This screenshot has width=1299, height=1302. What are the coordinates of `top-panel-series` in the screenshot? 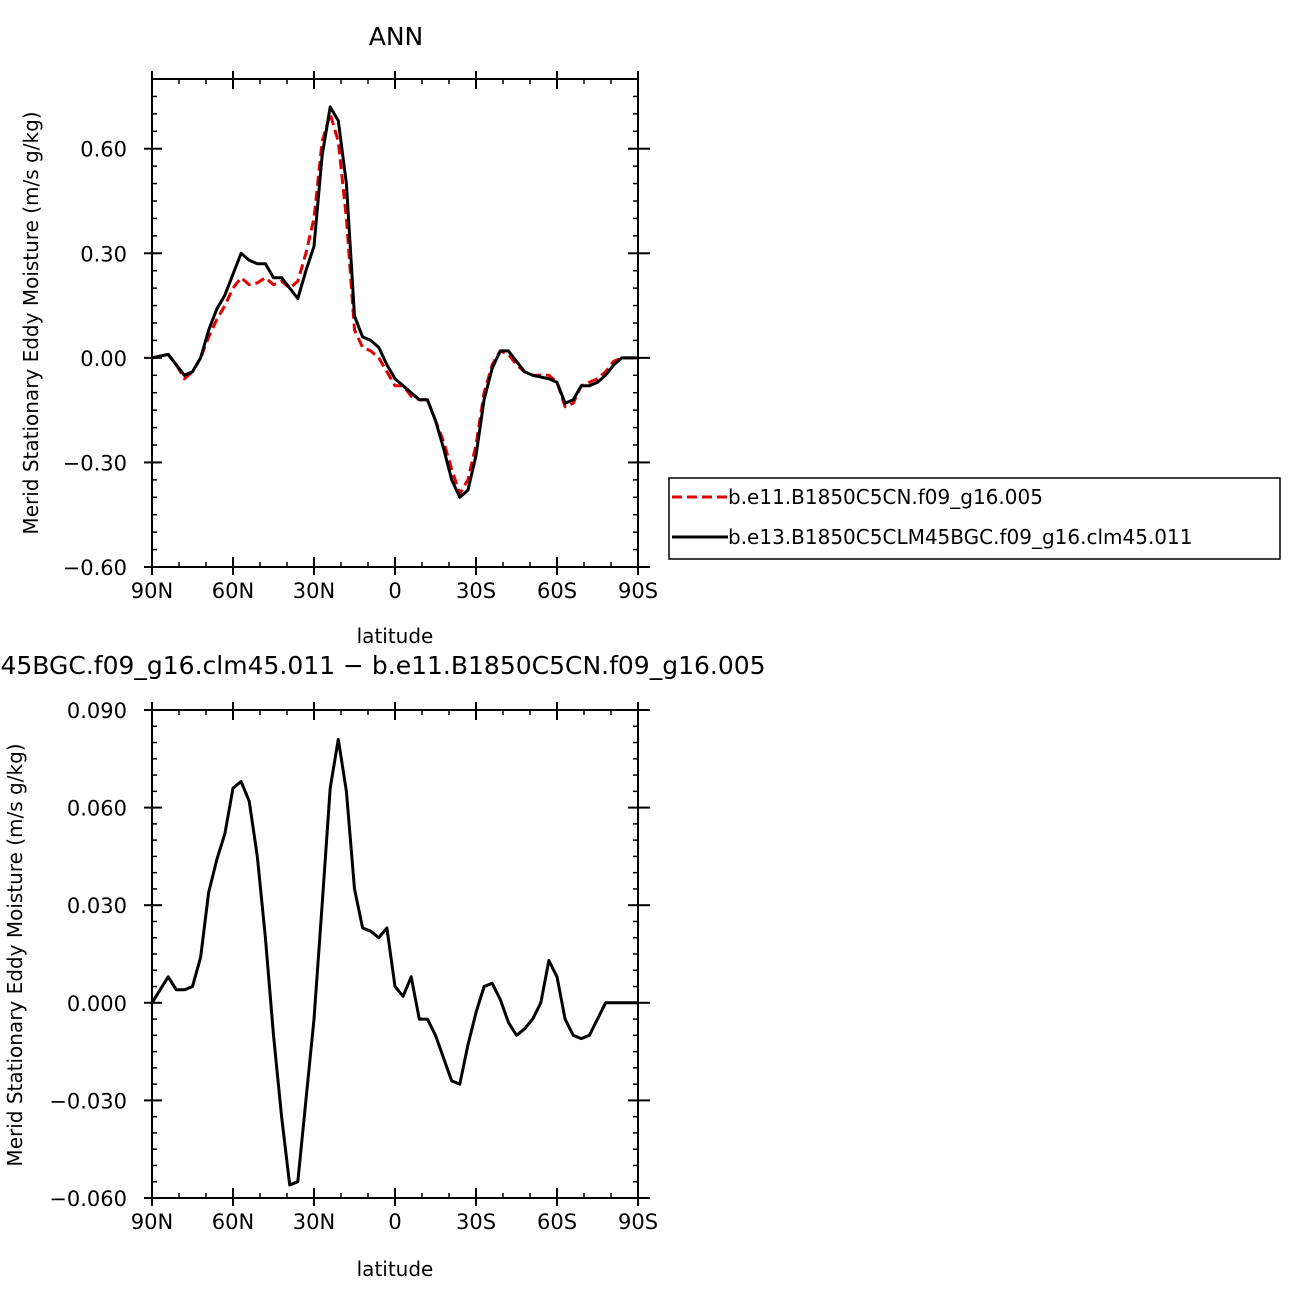 It's located at (394, 302).